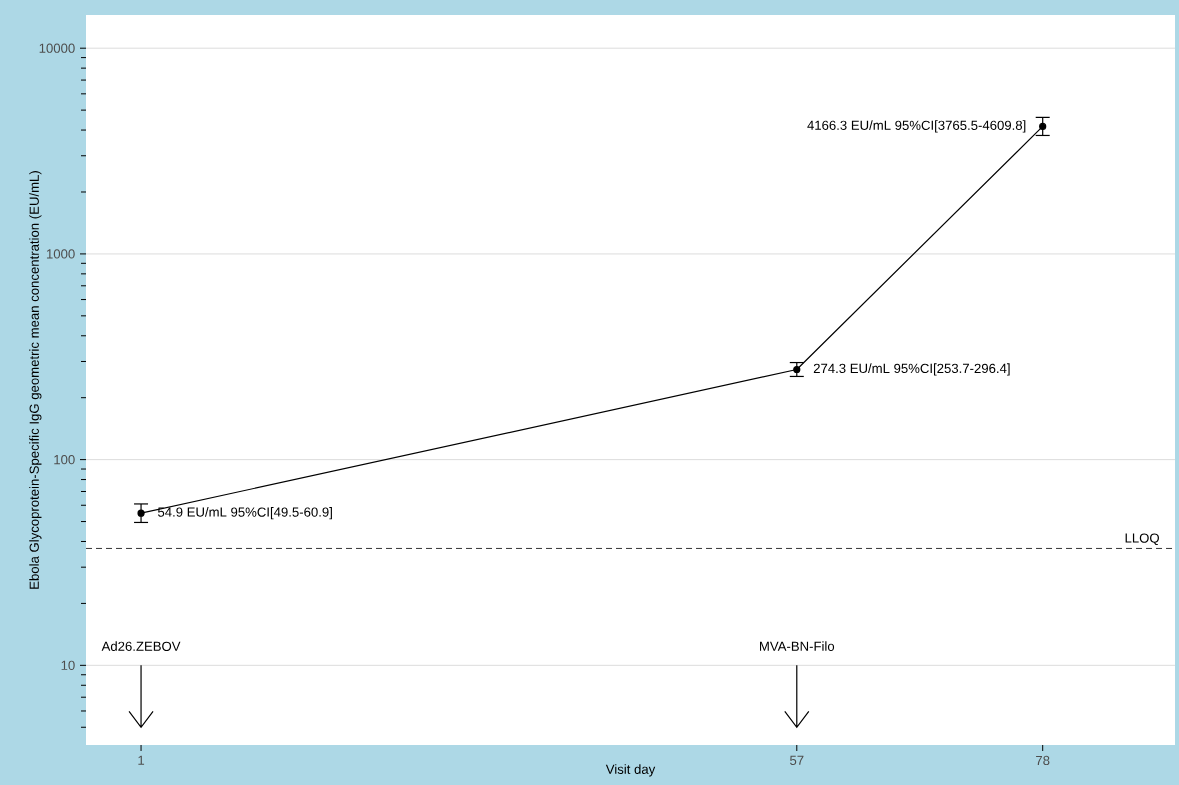 Image resolution: width=1179 pixels, height=785 pixels. Describe the element at coordinates (630, 770) in the screenshot. I see `x-axis-title: Visit day` at that location.